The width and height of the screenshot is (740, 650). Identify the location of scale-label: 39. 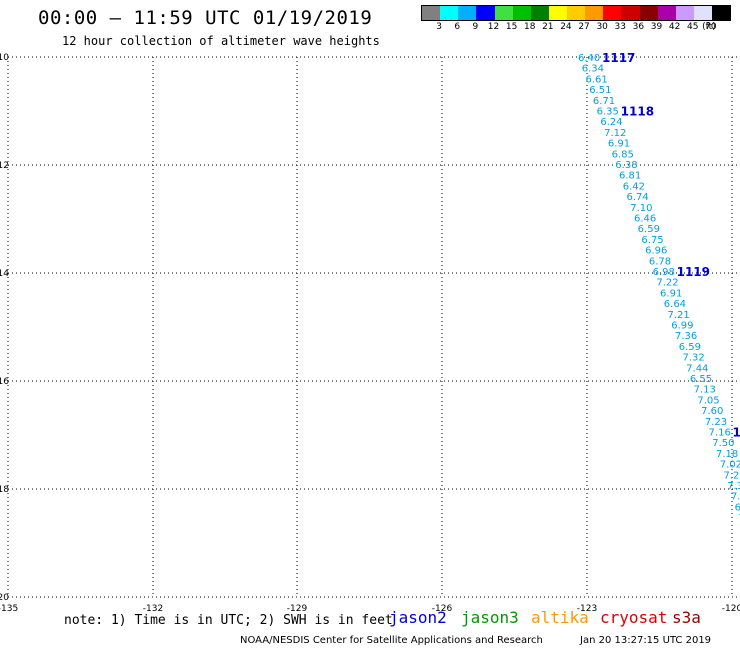
(656, 27).